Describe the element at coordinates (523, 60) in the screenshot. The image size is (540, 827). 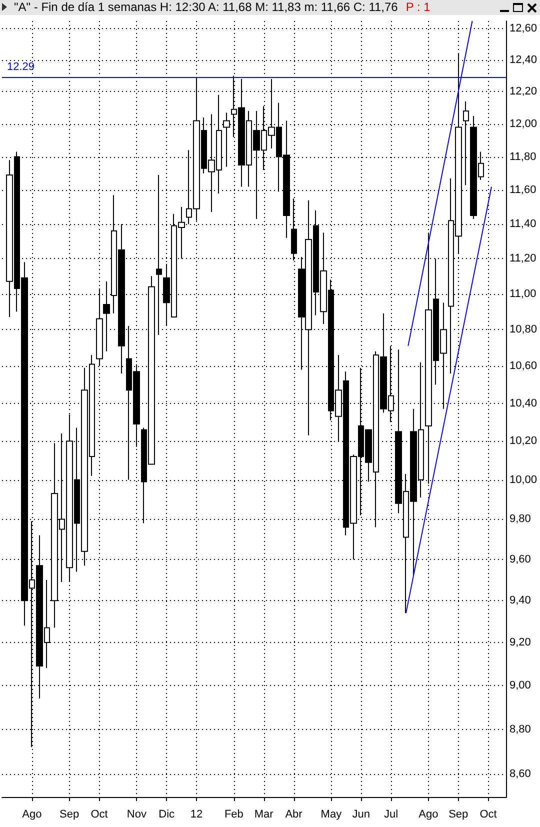
I see `y-tick-label: 12,40` at that location.